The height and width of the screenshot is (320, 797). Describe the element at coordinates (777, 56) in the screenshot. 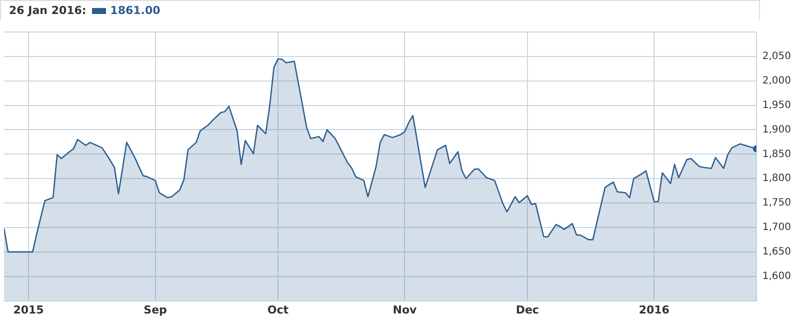

I see `y-tick-label: 2,050` at that location.